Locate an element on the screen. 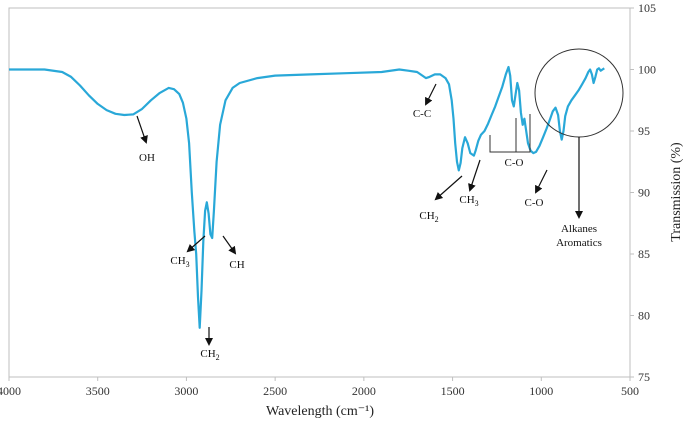 The image size is (685, 425). label-ch3-fingerprint-base: CH is located at coordinates (466, 200).